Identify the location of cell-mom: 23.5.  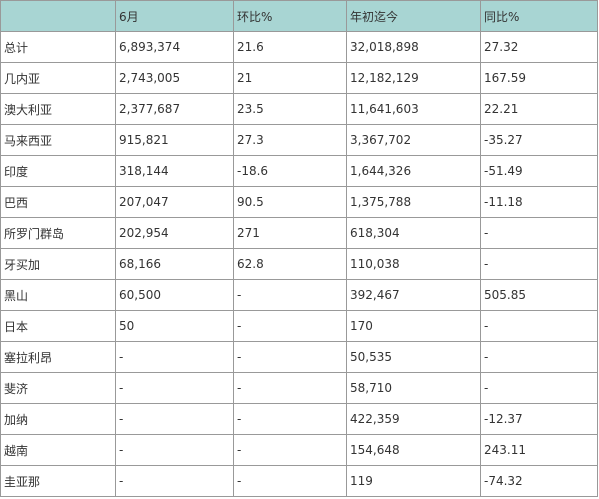
(290, 109).